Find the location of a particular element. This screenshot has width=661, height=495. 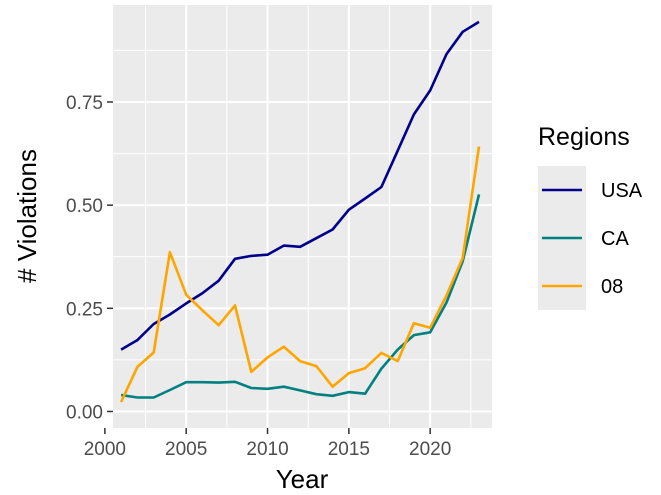

y-axis-title: # Violations is located at coordinates (27, 216).